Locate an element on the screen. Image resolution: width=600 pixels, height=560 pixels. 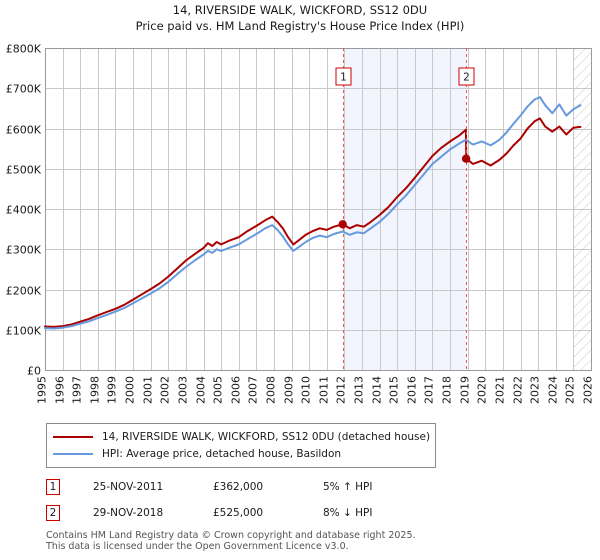
x-axis-tick-label: 2024 is located at coordinates (553, 390).